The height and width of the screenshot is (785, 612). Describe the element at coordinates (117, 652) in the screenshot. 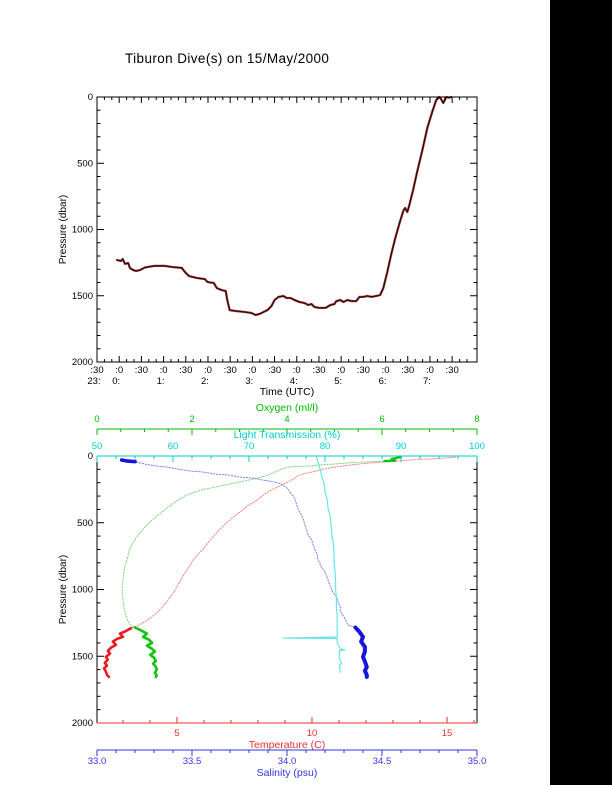

I see `temperature-profile-deep-cluster` at that location.